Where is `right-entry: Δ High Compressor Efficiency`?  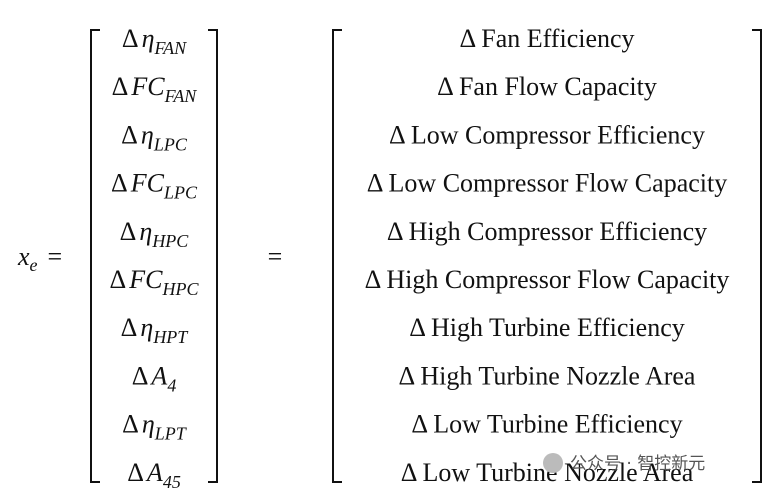
right-entry: Δ High Compressor Efficiency is located at coordinates (547, 231).